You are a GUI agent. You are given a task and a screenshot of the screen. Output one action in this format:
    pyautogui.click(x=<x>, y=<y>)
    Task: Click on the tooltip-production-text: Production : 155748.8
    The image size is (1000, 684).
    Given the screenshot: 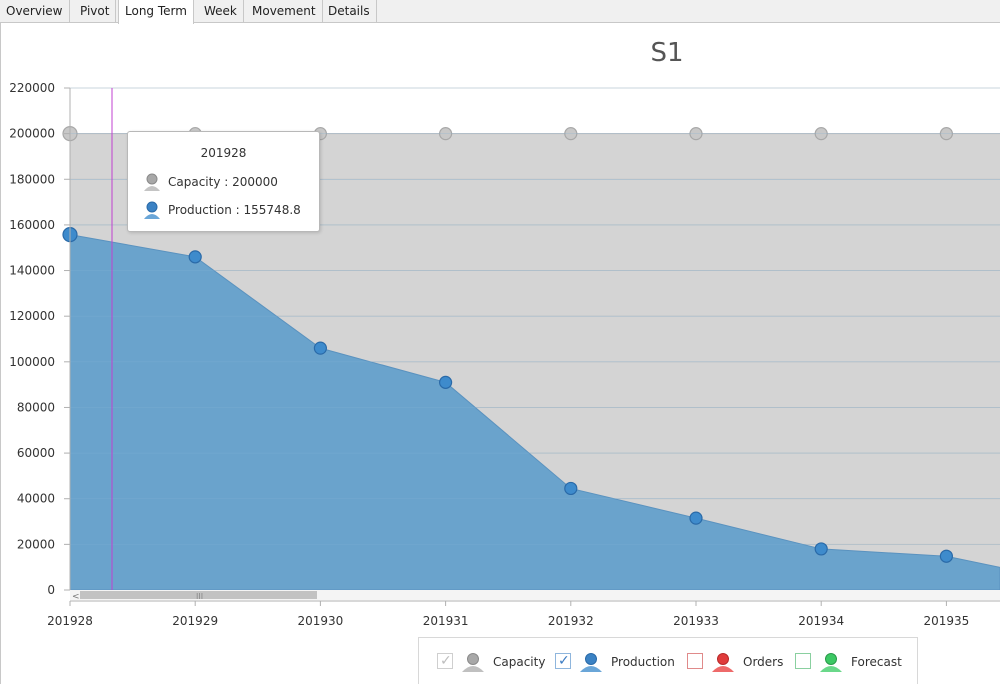 What is the action you would take?
    pyautogui.click(x=234, y=210)
    